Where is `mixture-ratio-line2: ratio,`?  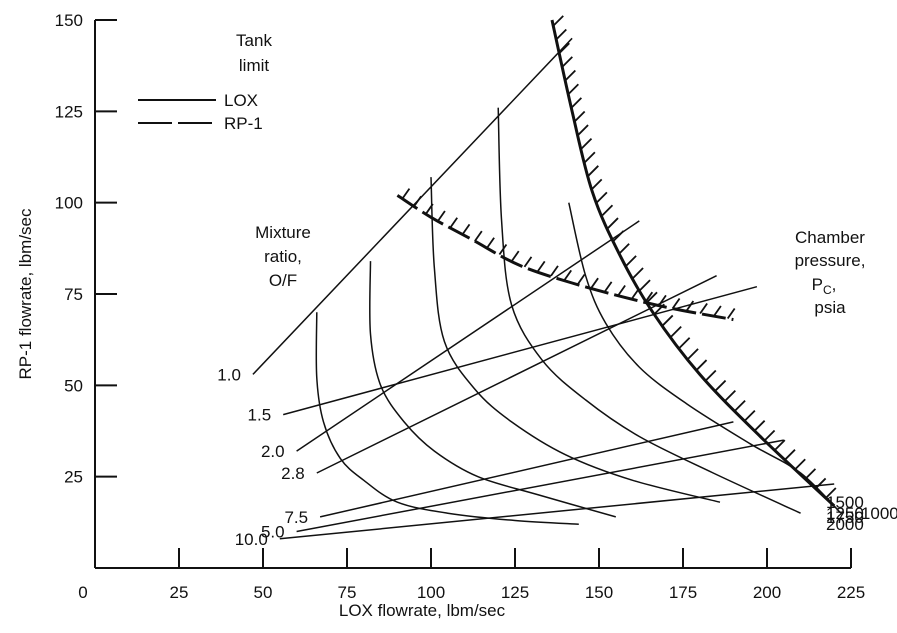
mixture-ratio-line2: ratio, is located at coordinates (283, 256).